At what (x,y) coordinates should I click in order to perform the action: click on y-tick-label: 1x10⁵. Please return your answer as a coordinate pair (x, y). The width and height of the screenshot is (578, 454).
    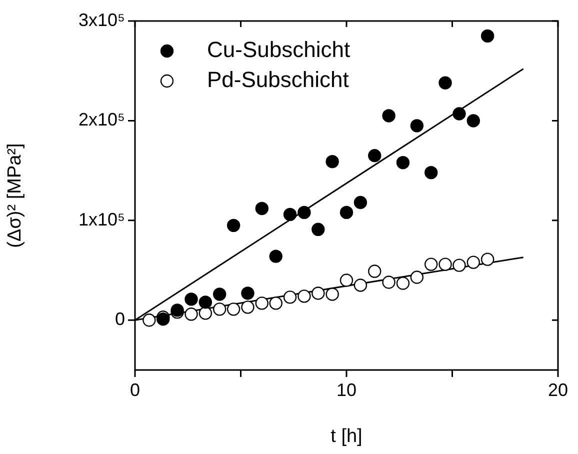
    Looking at the image, I should click on (101, 219).